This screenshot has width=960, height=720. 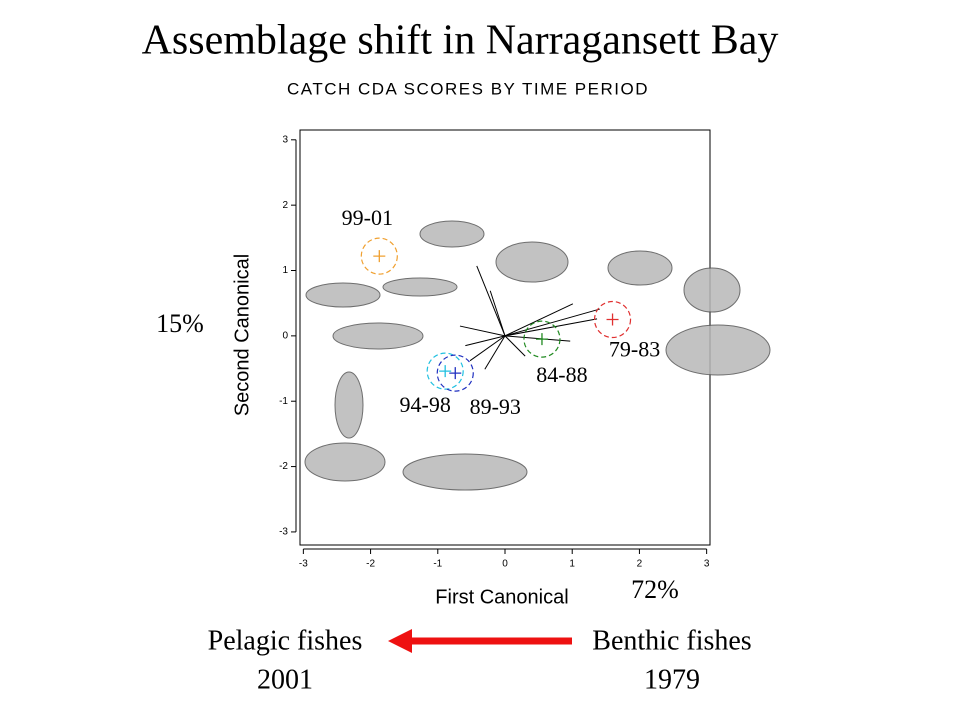 I want to click on x-axis-label: First Canonical, so click(x=501, y=597).